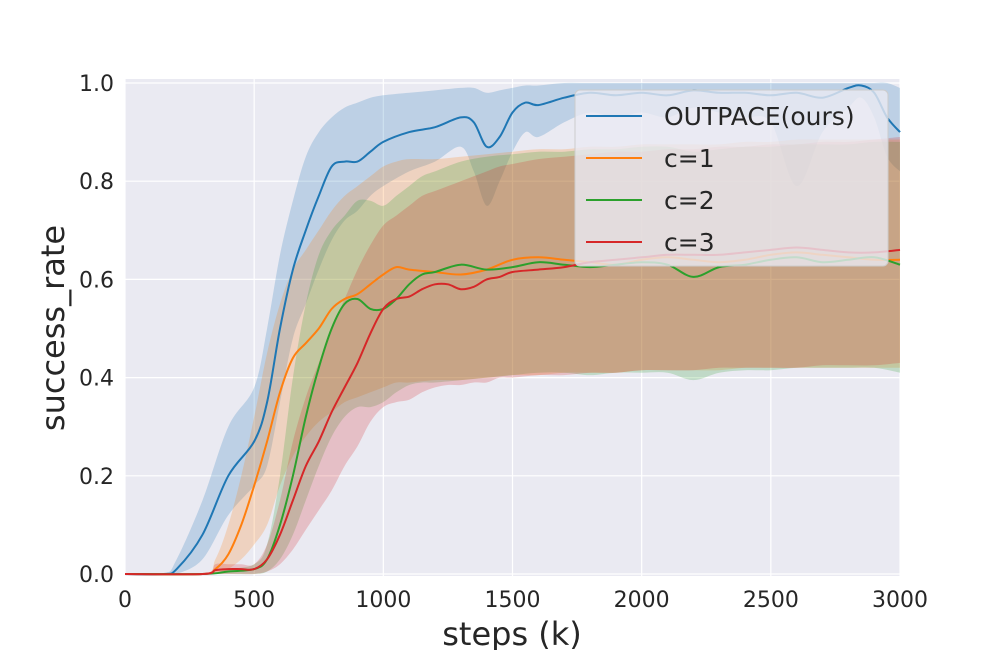  What do you see at coordinates (96, 330) in the screenshot?
I see `y-tick-labels: 0.0 0.2 0.4 0.6 0.8 1.0` at bounding box center [96, 330].